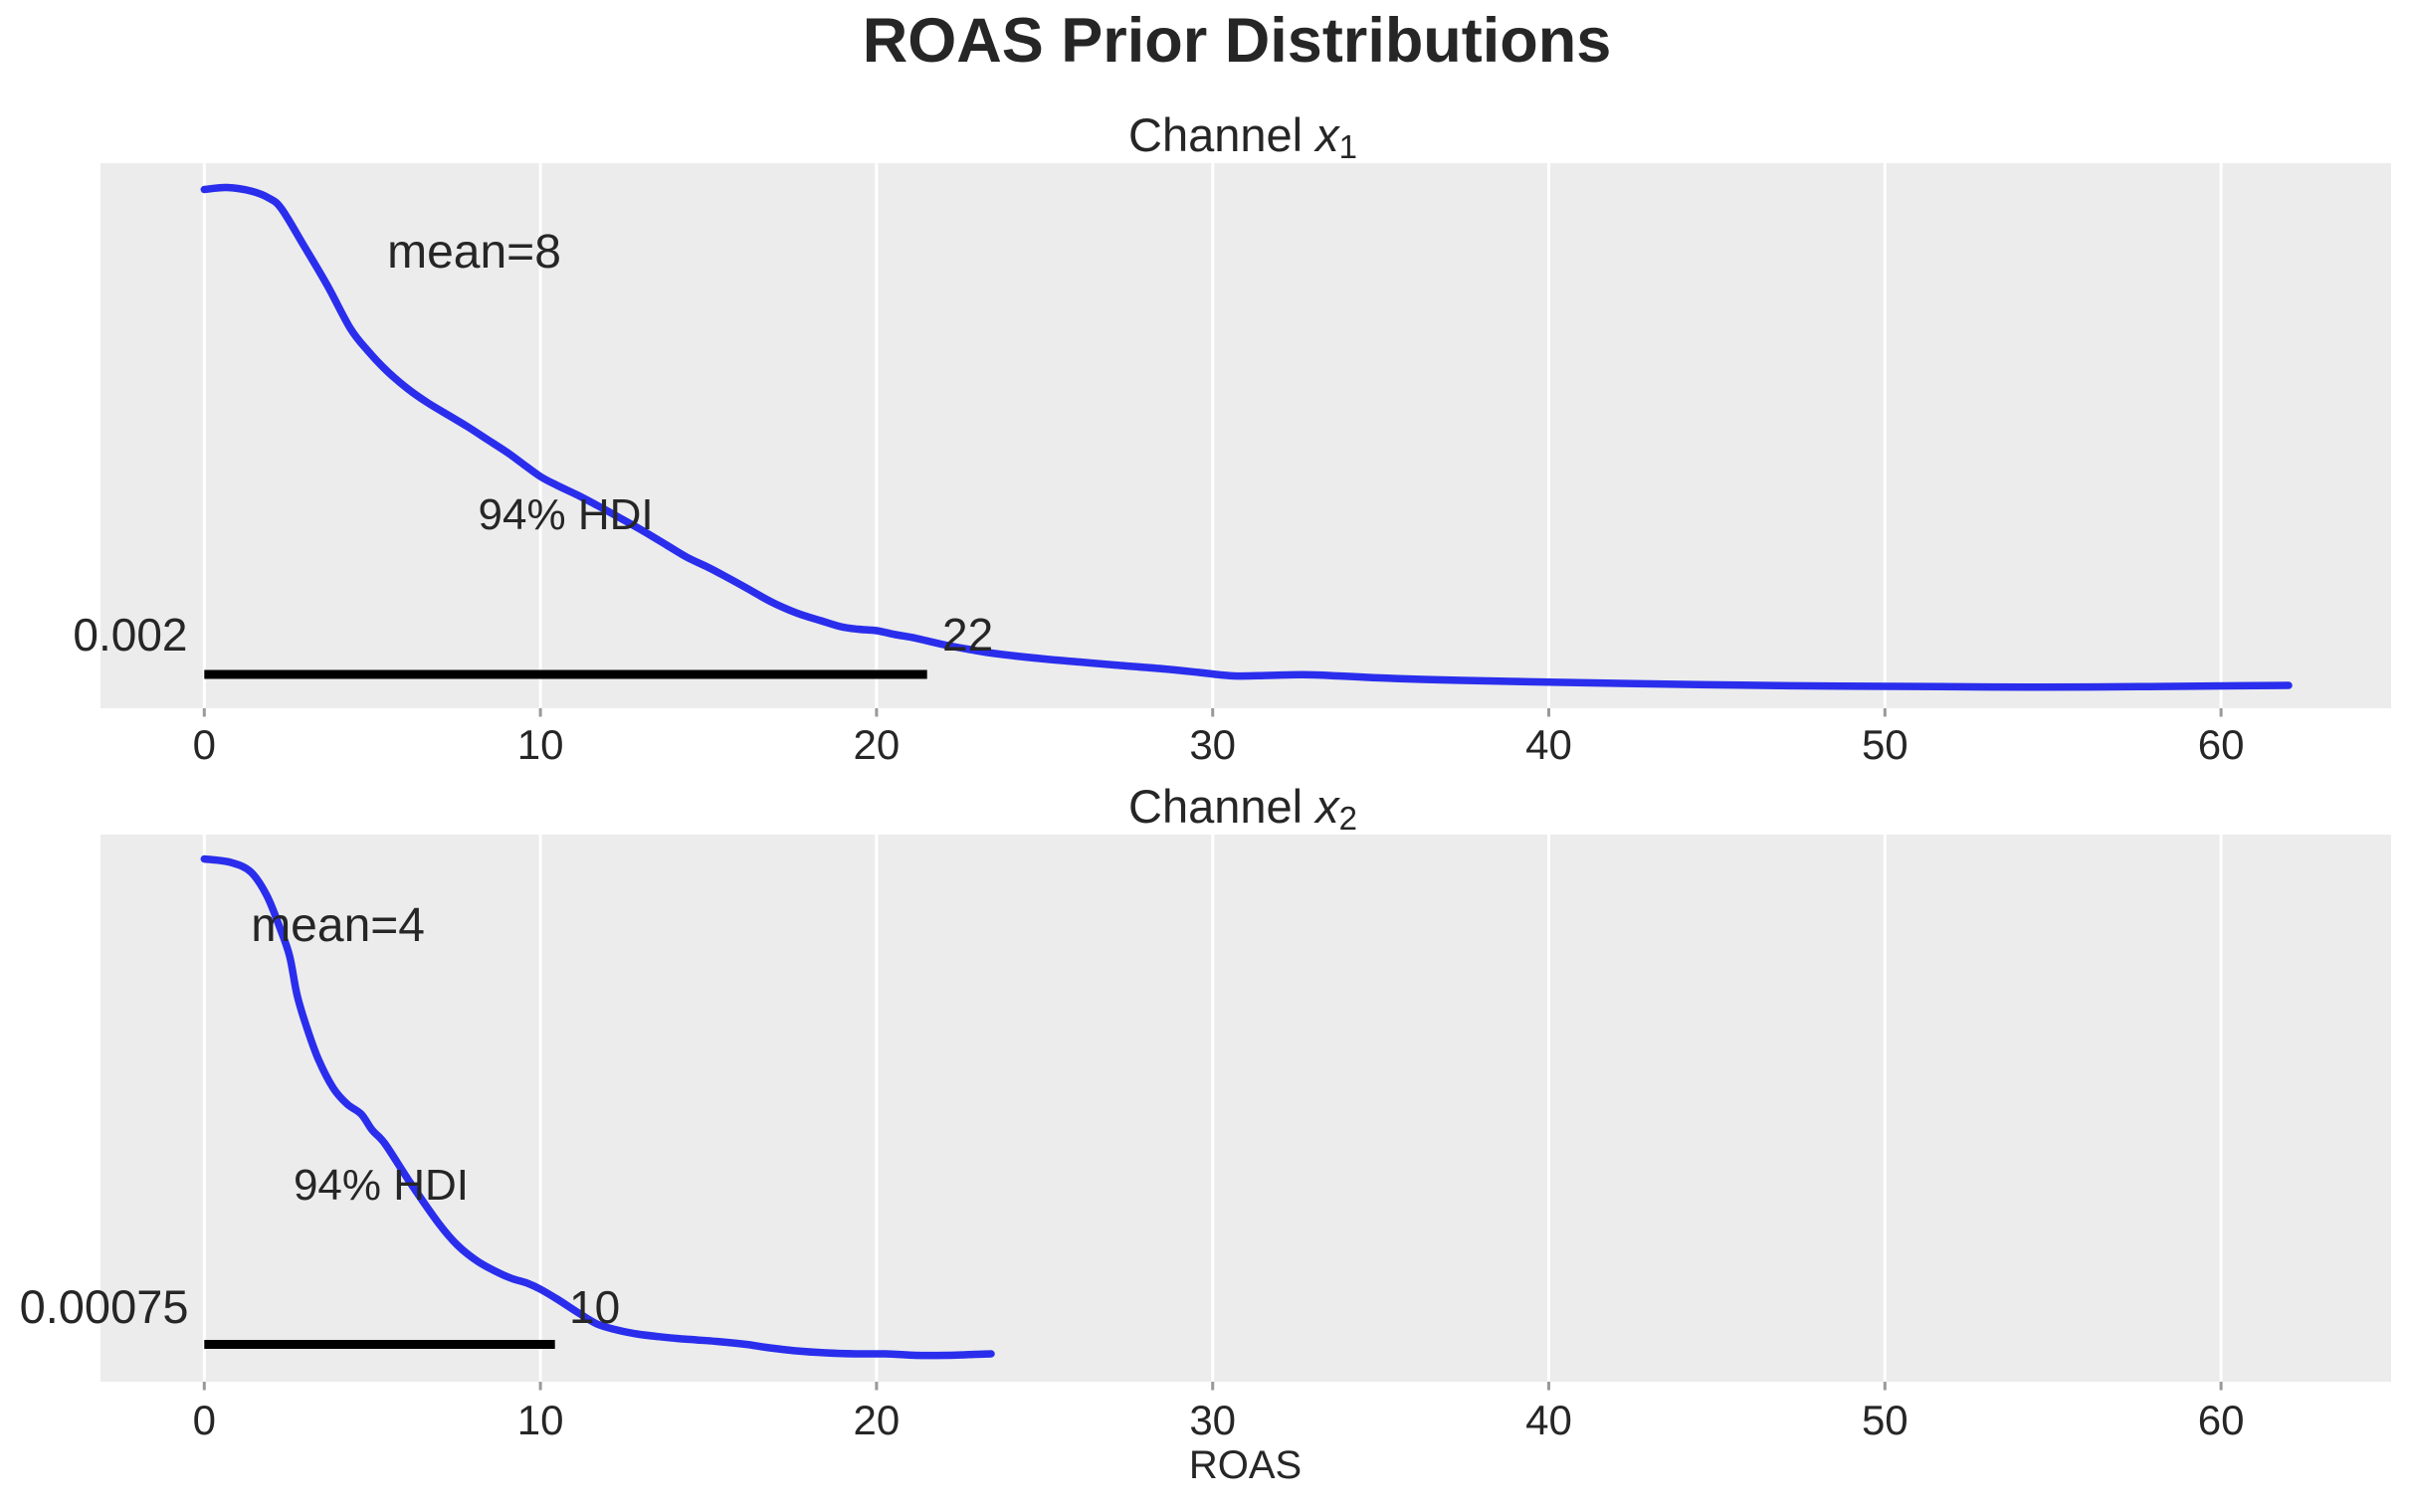  Describe the element at coordinates (130, 635) in the screenshot. I see `svg-text: 0.002` at that location.